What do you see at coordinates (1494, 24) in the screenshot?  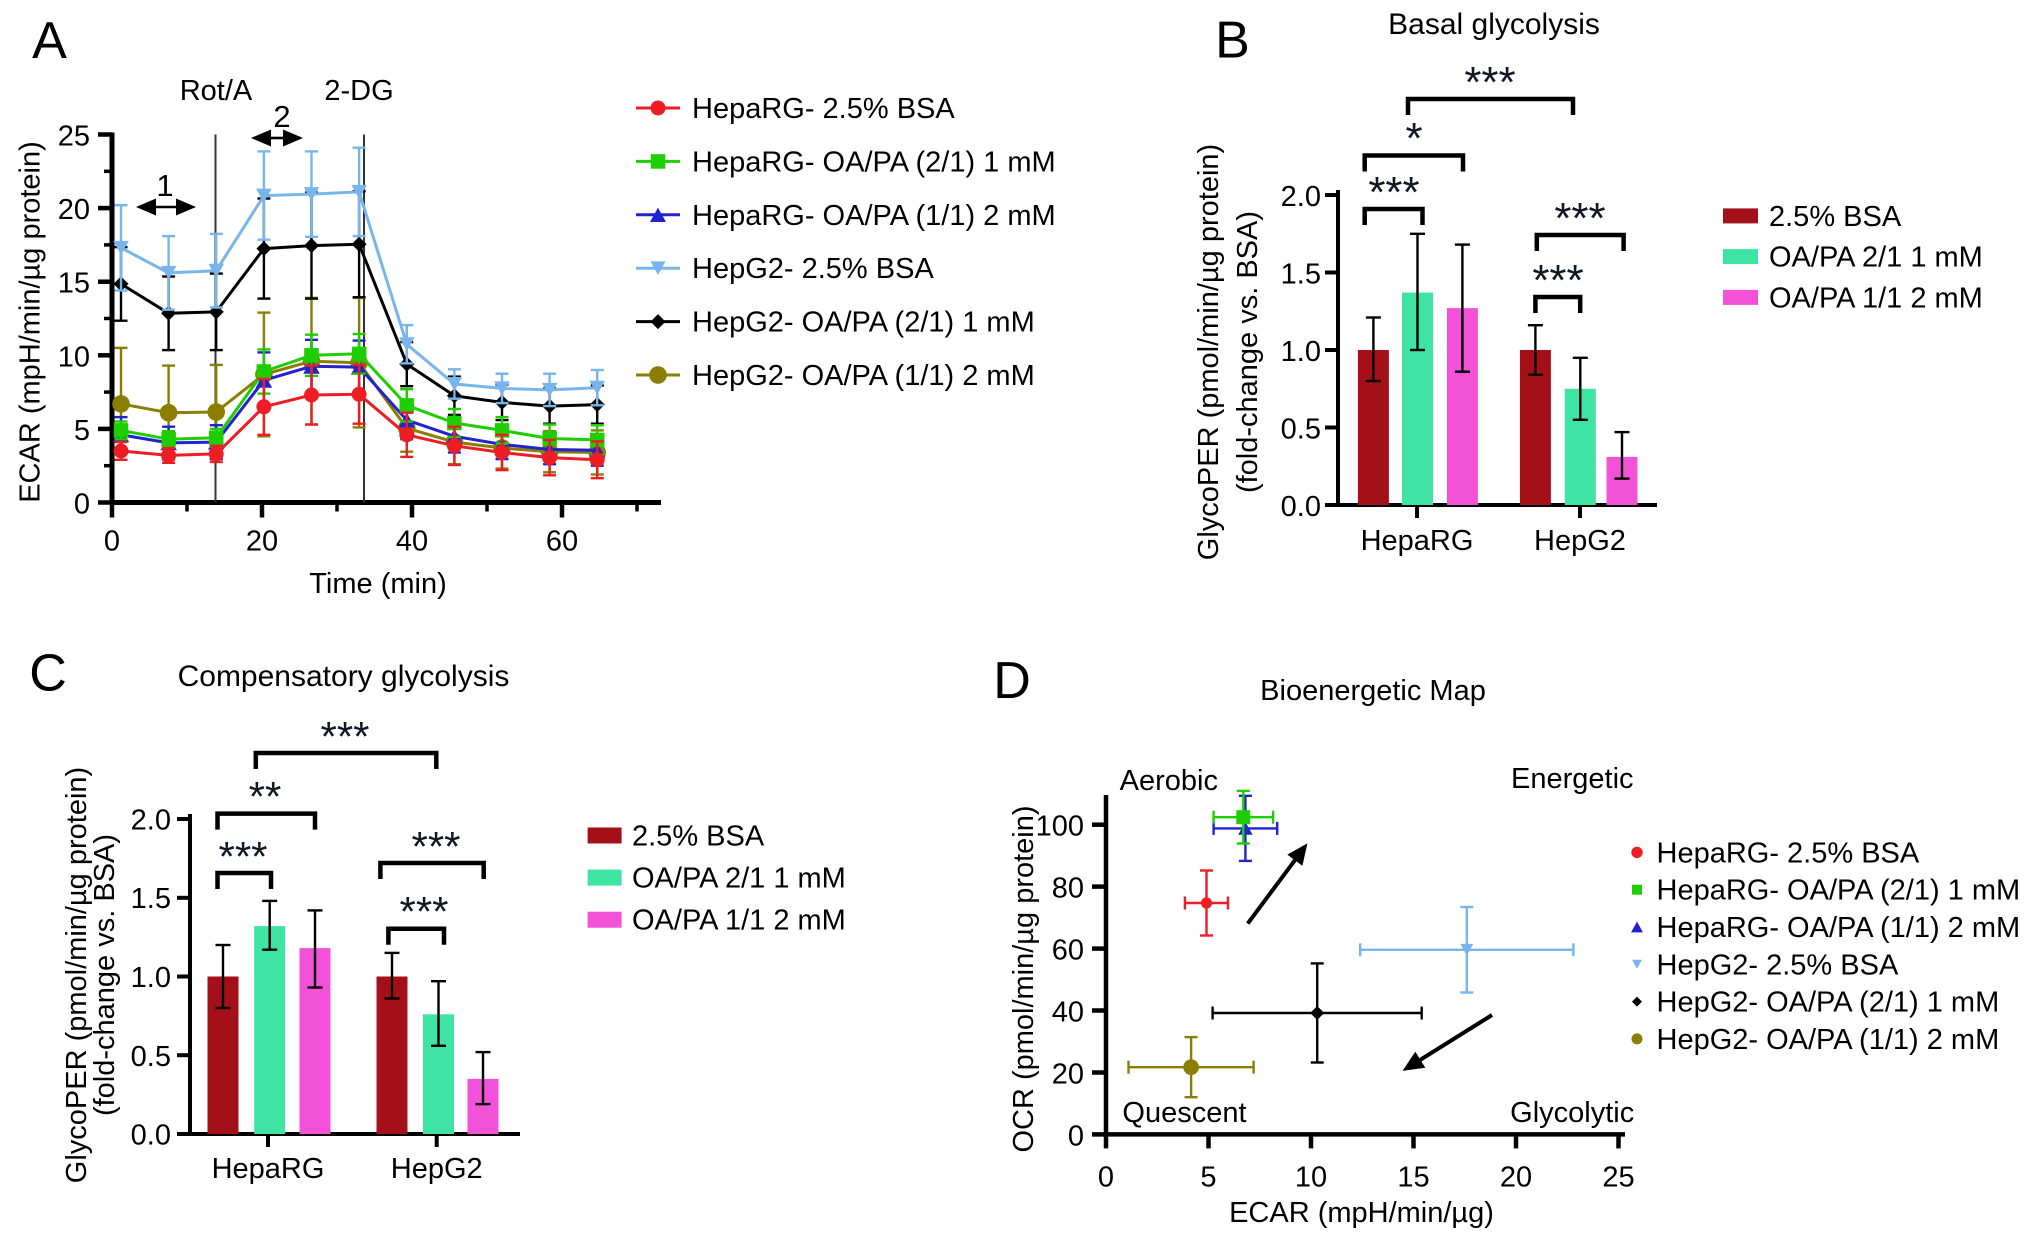 I see `svg-text: Basal glycolysis` at bounding box center [1494, 24].